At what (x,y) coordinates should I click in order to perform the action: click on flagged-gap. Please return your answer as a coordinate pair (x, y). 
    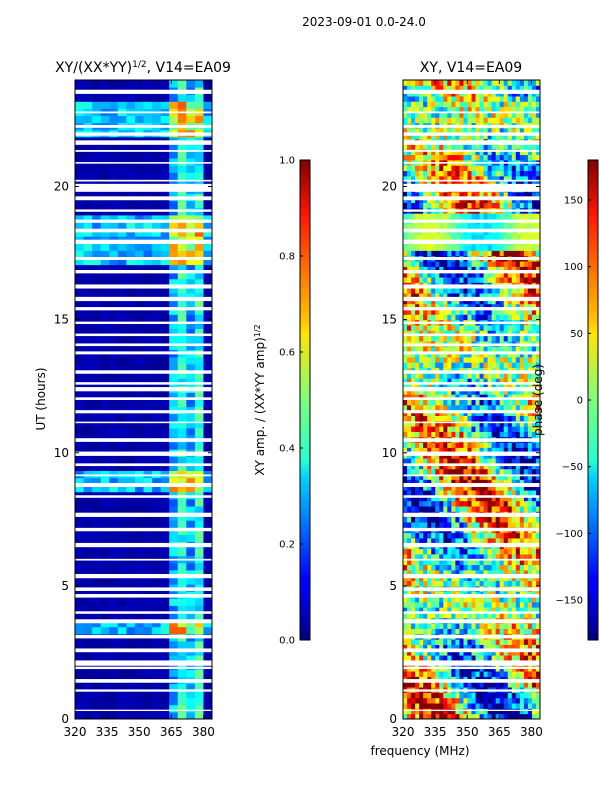
    Looking at the image, I should click on (143, 389).